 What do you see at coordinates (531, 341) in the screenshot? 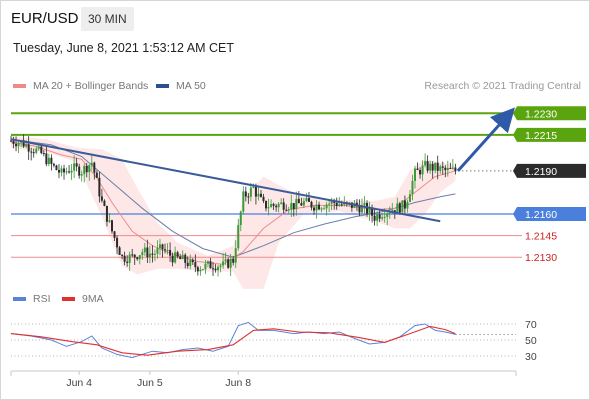
I see `rsi-tick-50: 50` at bounding box center [531, 341].